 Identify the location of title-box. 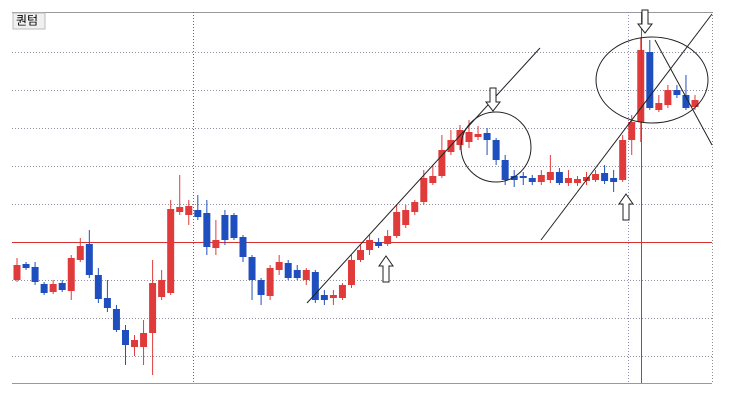
(29, 21).